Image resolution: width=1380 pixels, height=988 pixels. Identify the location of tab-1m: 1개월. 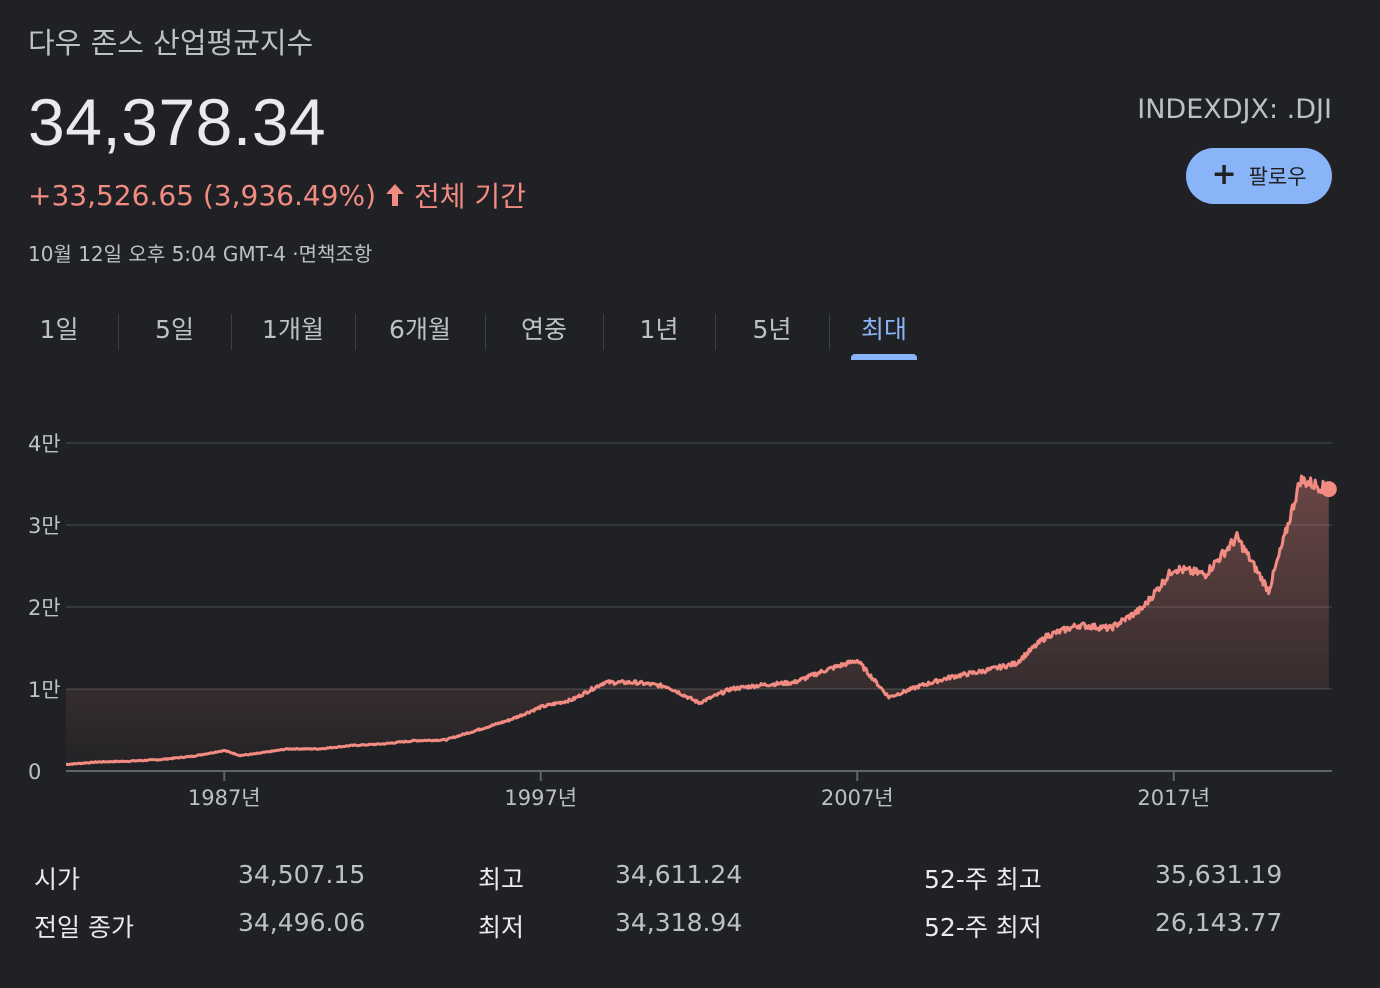
(293, 329).